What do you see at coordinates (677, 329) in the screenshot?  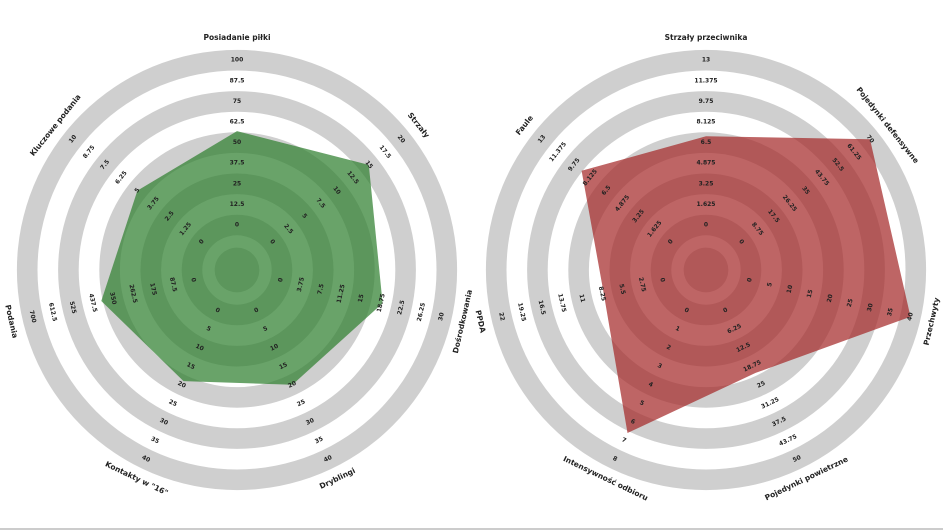 I see `tick-label: 1` at bounding box center [677, 329].